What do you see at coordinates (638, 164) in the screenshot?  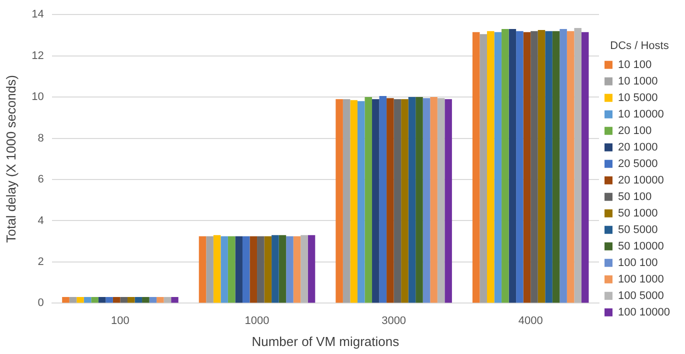 I see `legend-label: 20 5000` at bounding box center [638, 164].